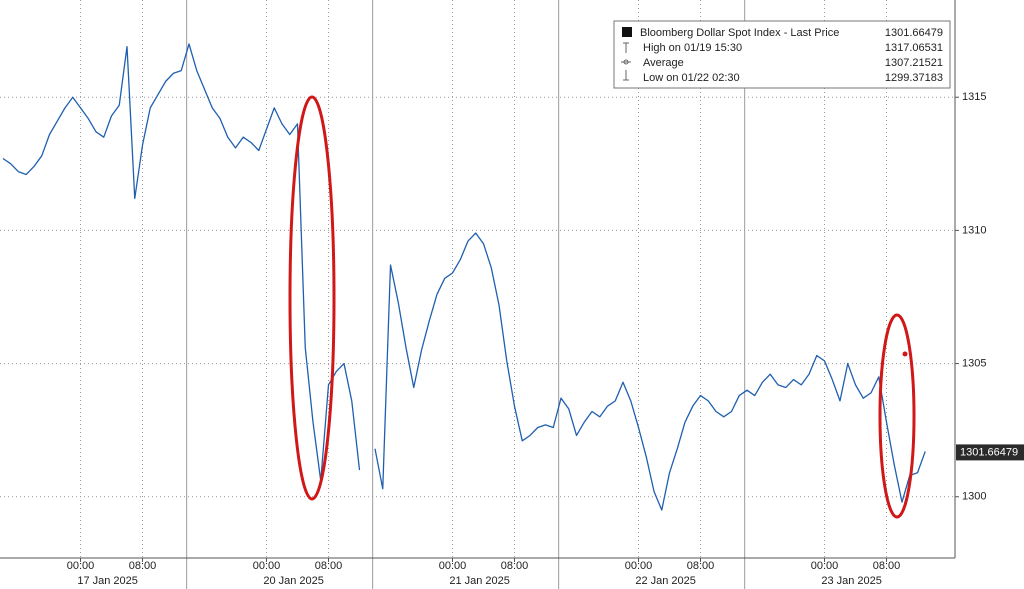 This screenshot has height=589, width=1024. I want to click on legend-box, so click(782, 54).